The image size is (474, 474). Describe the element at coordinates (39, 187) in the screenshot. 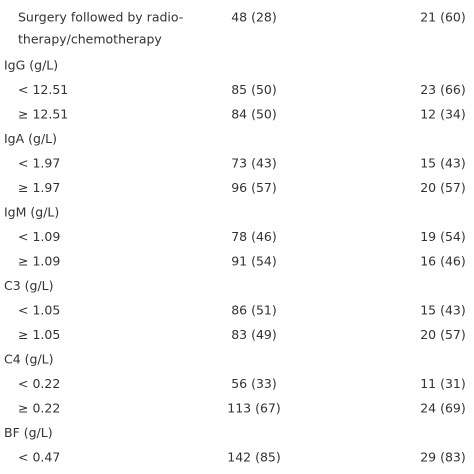

I see `row-label: ≥ 1.97` at that location.